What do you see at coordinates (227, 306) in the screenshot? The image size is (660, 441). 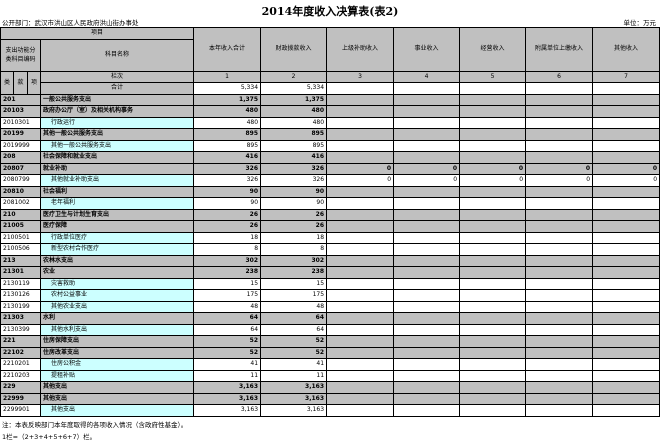 I see `row-value-1: 48` at bounding box center [227, 306].